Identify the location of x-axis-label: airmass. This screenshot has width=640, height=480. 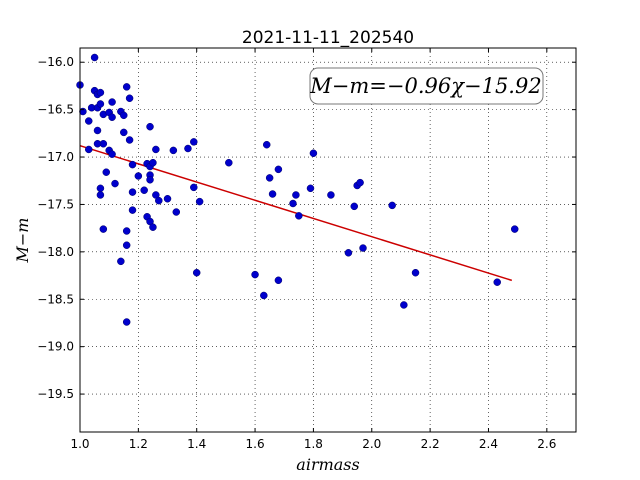
(327, 464).